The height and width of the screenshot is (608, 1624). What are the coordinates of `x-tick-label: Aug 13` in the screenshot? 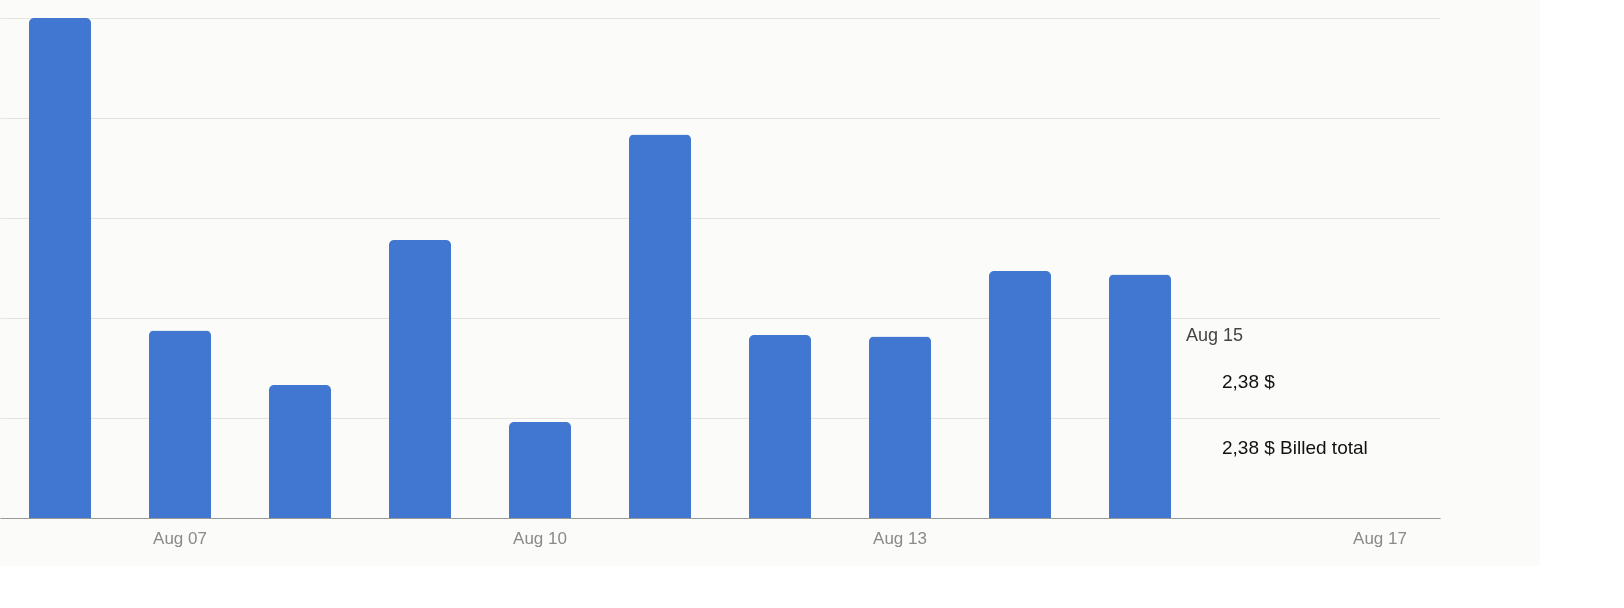 It's located at (900, 538).